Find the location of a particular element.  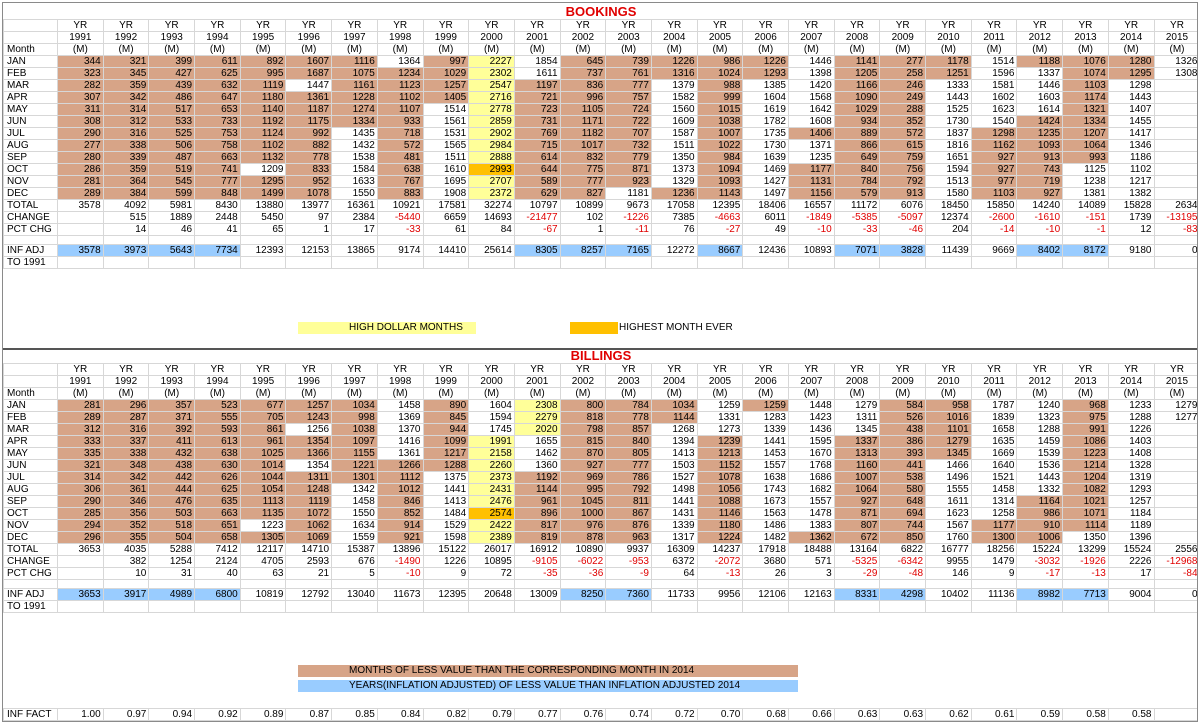

total-cell: 4092 is located at coordinates (126, 205).